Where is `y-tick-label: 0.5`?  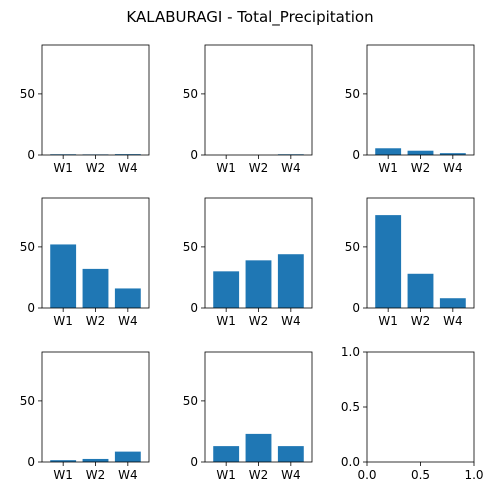
y-tick-label: 0.5 is located at coordinates (350, 407).